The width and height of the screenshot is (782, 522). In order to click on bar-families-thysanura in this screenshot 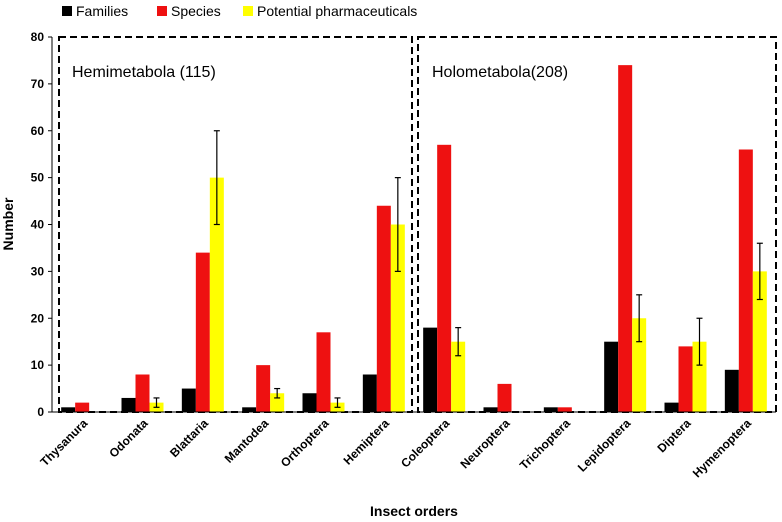, I will do `click(68, 409)`.